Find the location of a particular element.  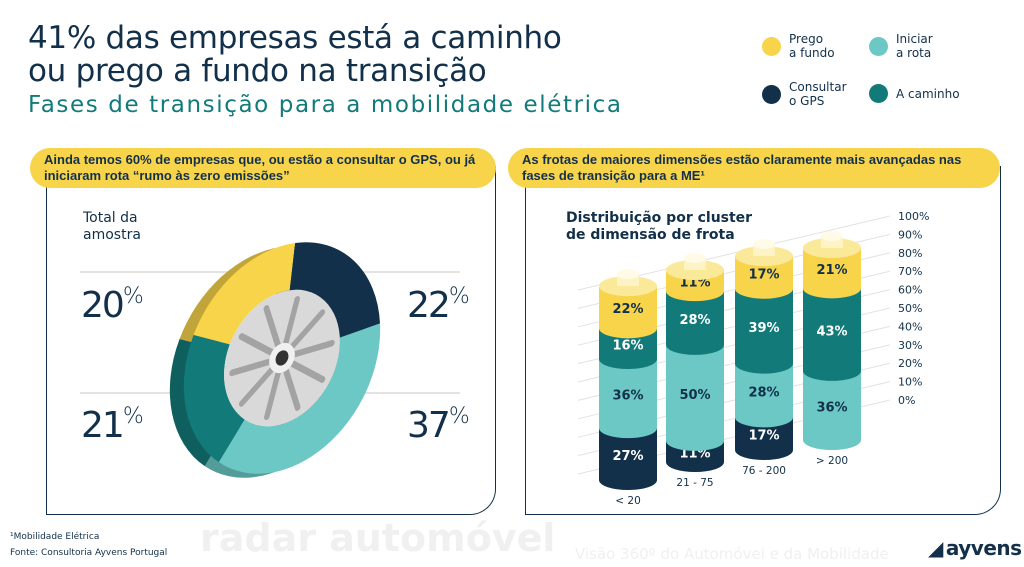

wheel-hub is located at coordinates (282, 358).